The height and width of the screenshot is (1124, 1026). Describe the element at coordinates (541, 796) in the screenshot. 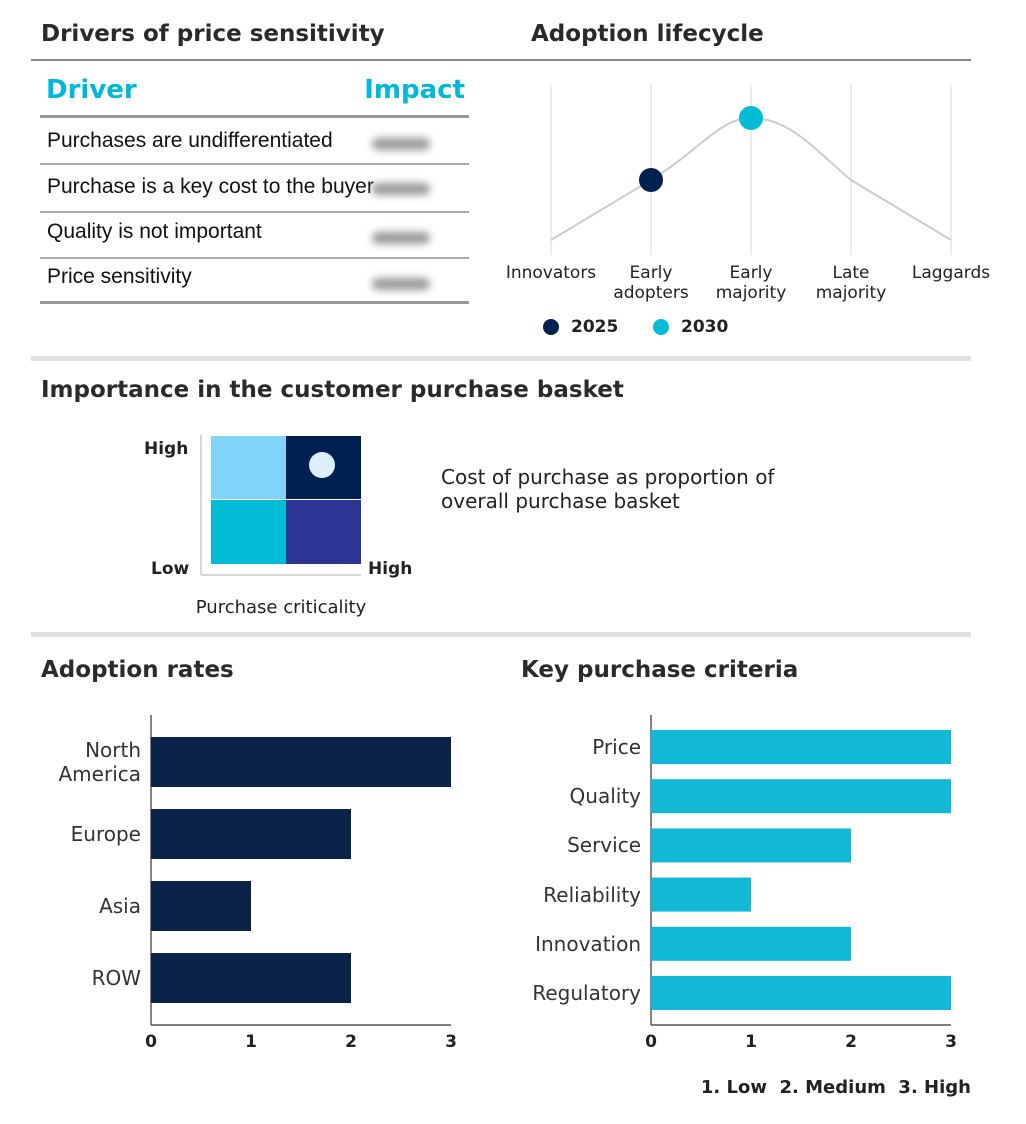

I see `category-label: Quality` at that location.